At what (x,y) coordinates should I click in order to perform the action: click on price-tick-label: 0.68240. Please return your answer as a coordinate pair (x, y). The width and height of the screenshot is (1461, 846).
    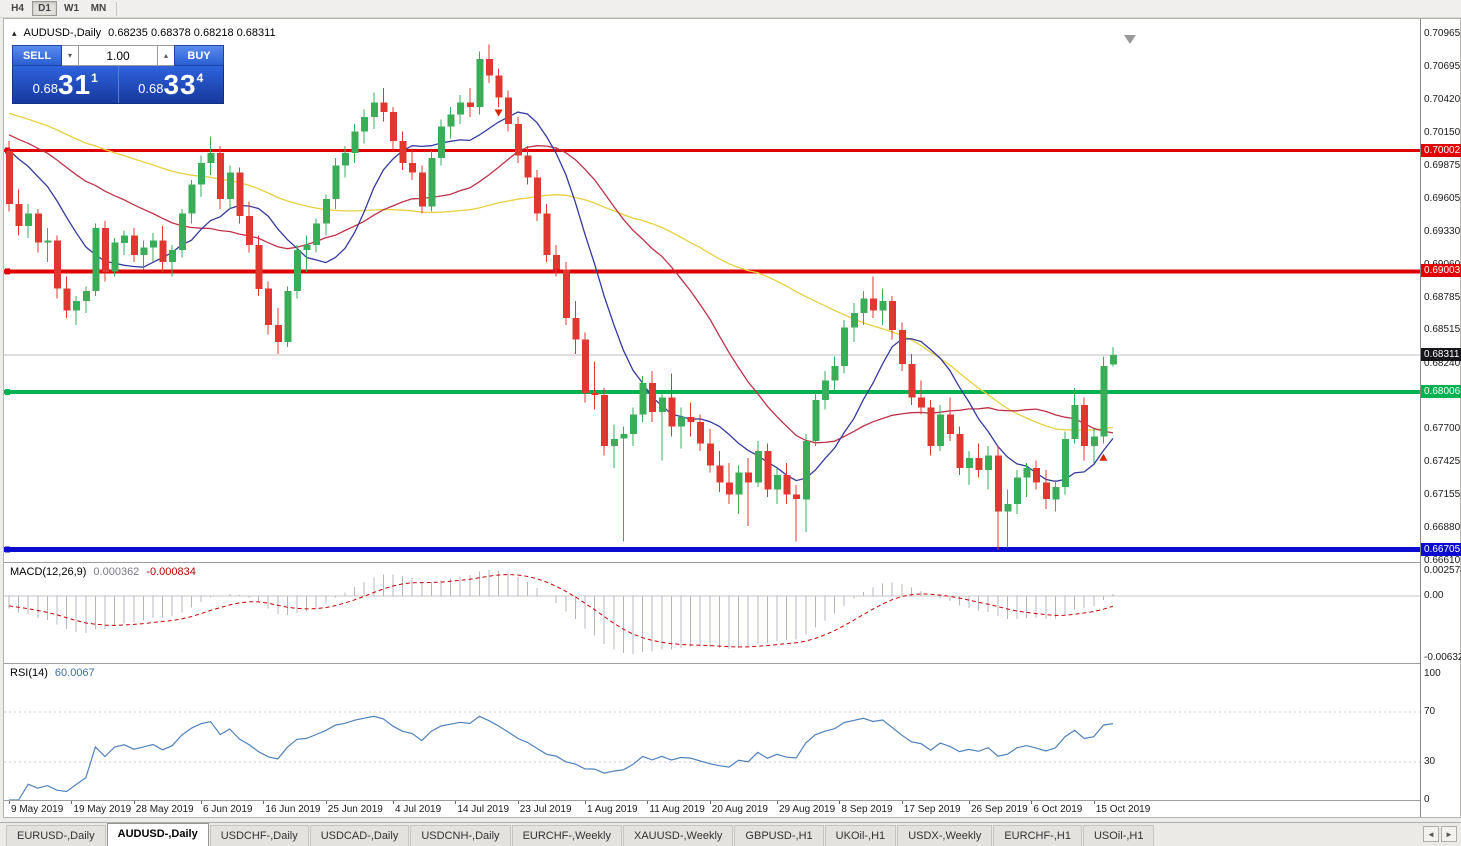
    Looking at the image, I should click on (1442, 363).